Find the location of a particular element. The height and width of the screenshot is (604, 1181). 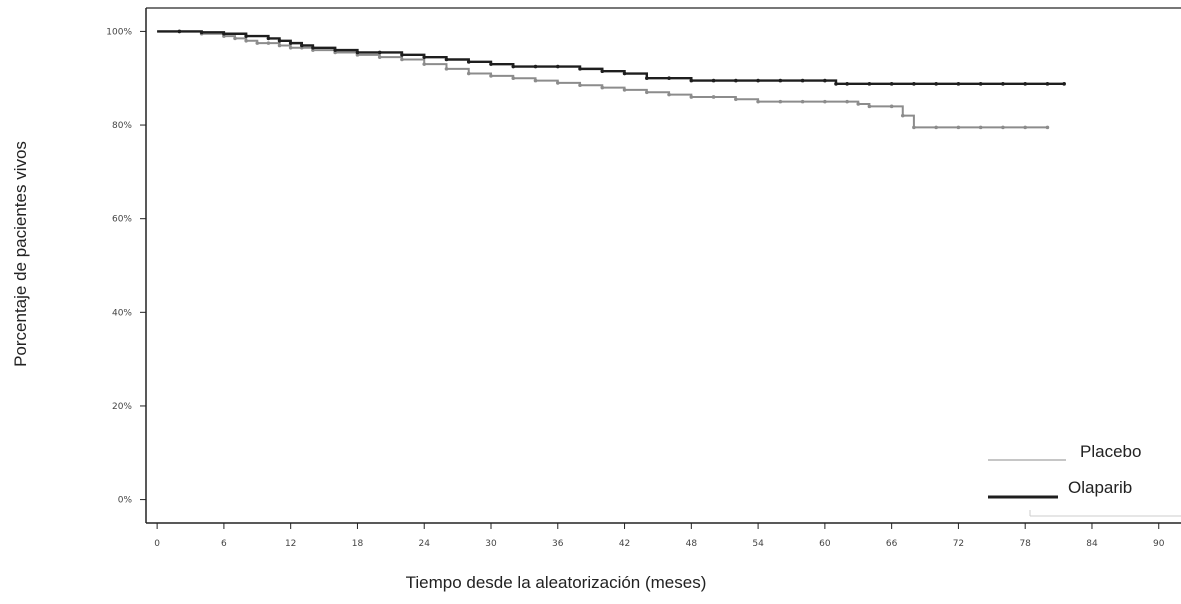

x-tick-label: 90 is located at coordinates (1159, 544).